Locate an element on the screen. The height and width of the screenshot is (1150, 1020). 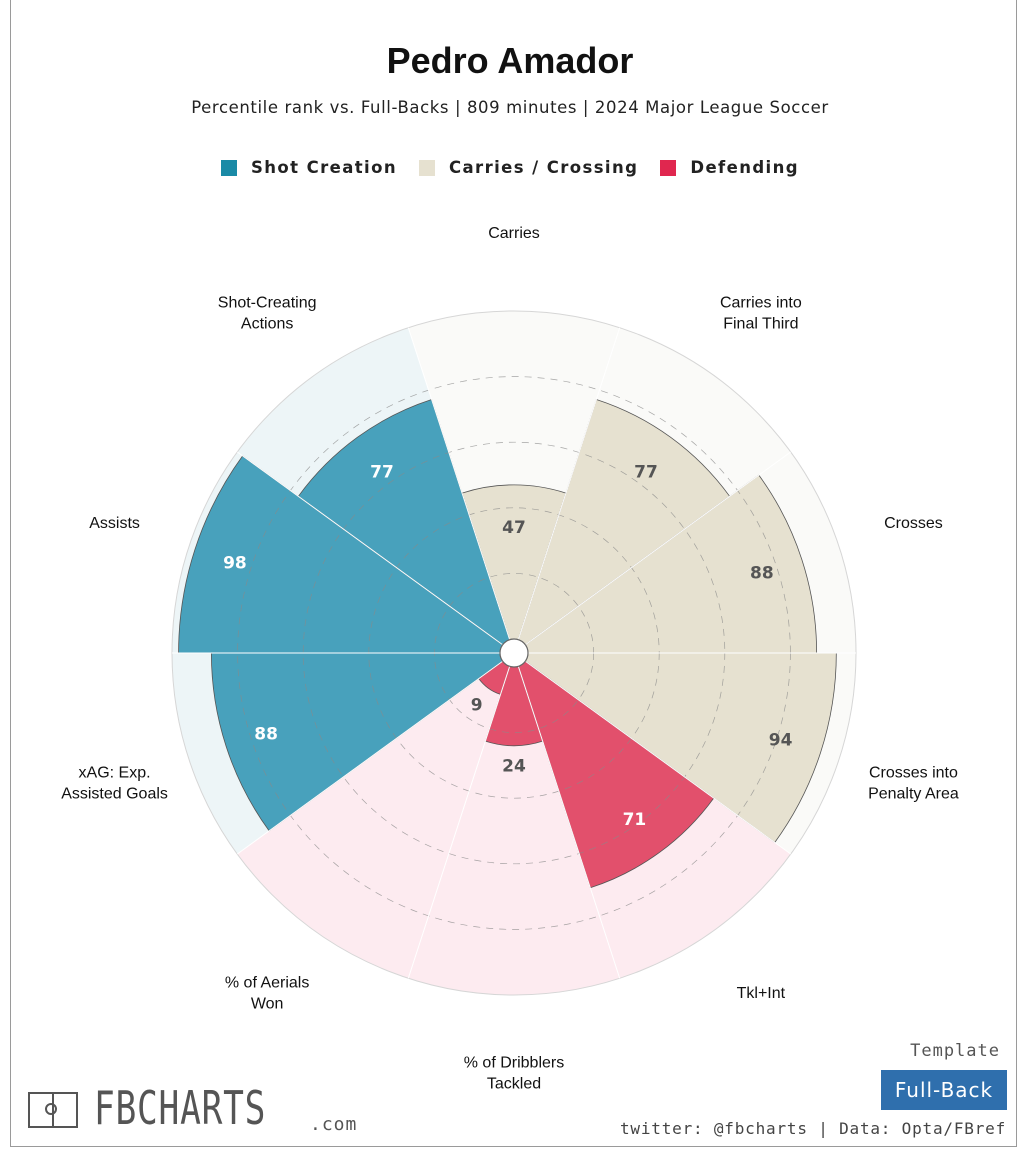
value-label-tkl-int: 71 is located at coordinates (635, 820).